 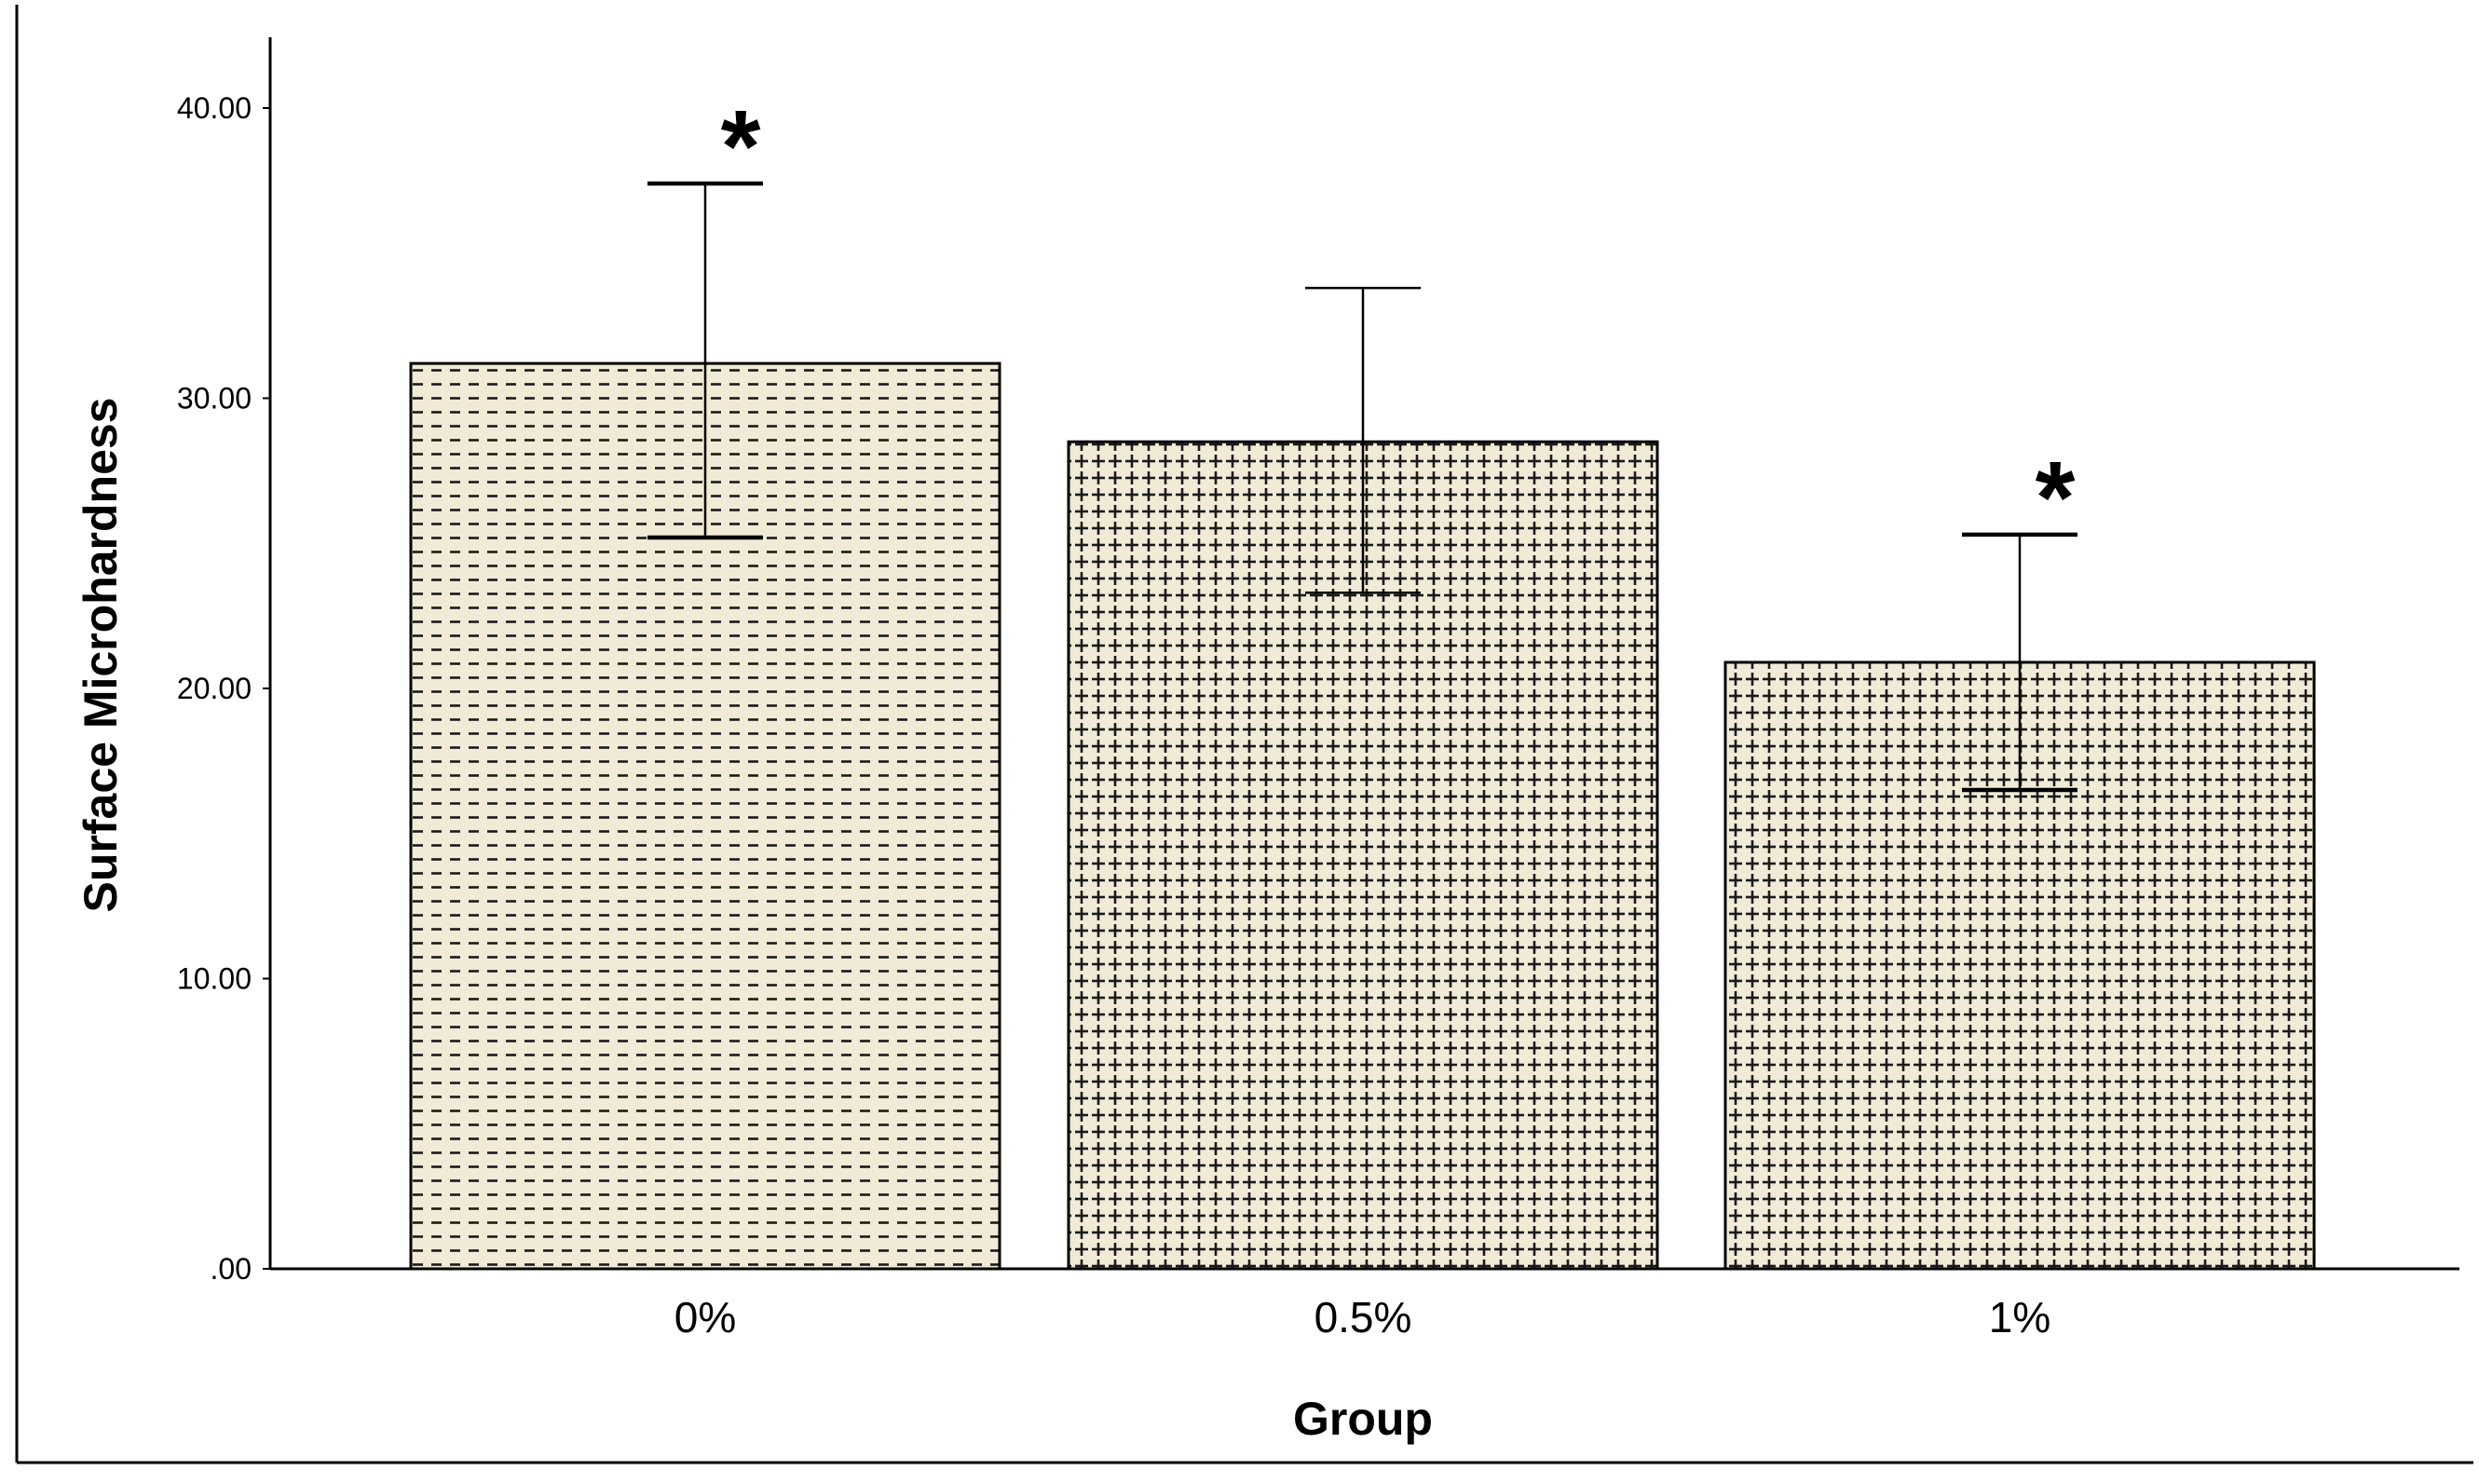 What do you see at coordinates (101, 655) in the screenshot?
I see `y-axis-title: Surface Microhardness` at bounding box center [101, 655].